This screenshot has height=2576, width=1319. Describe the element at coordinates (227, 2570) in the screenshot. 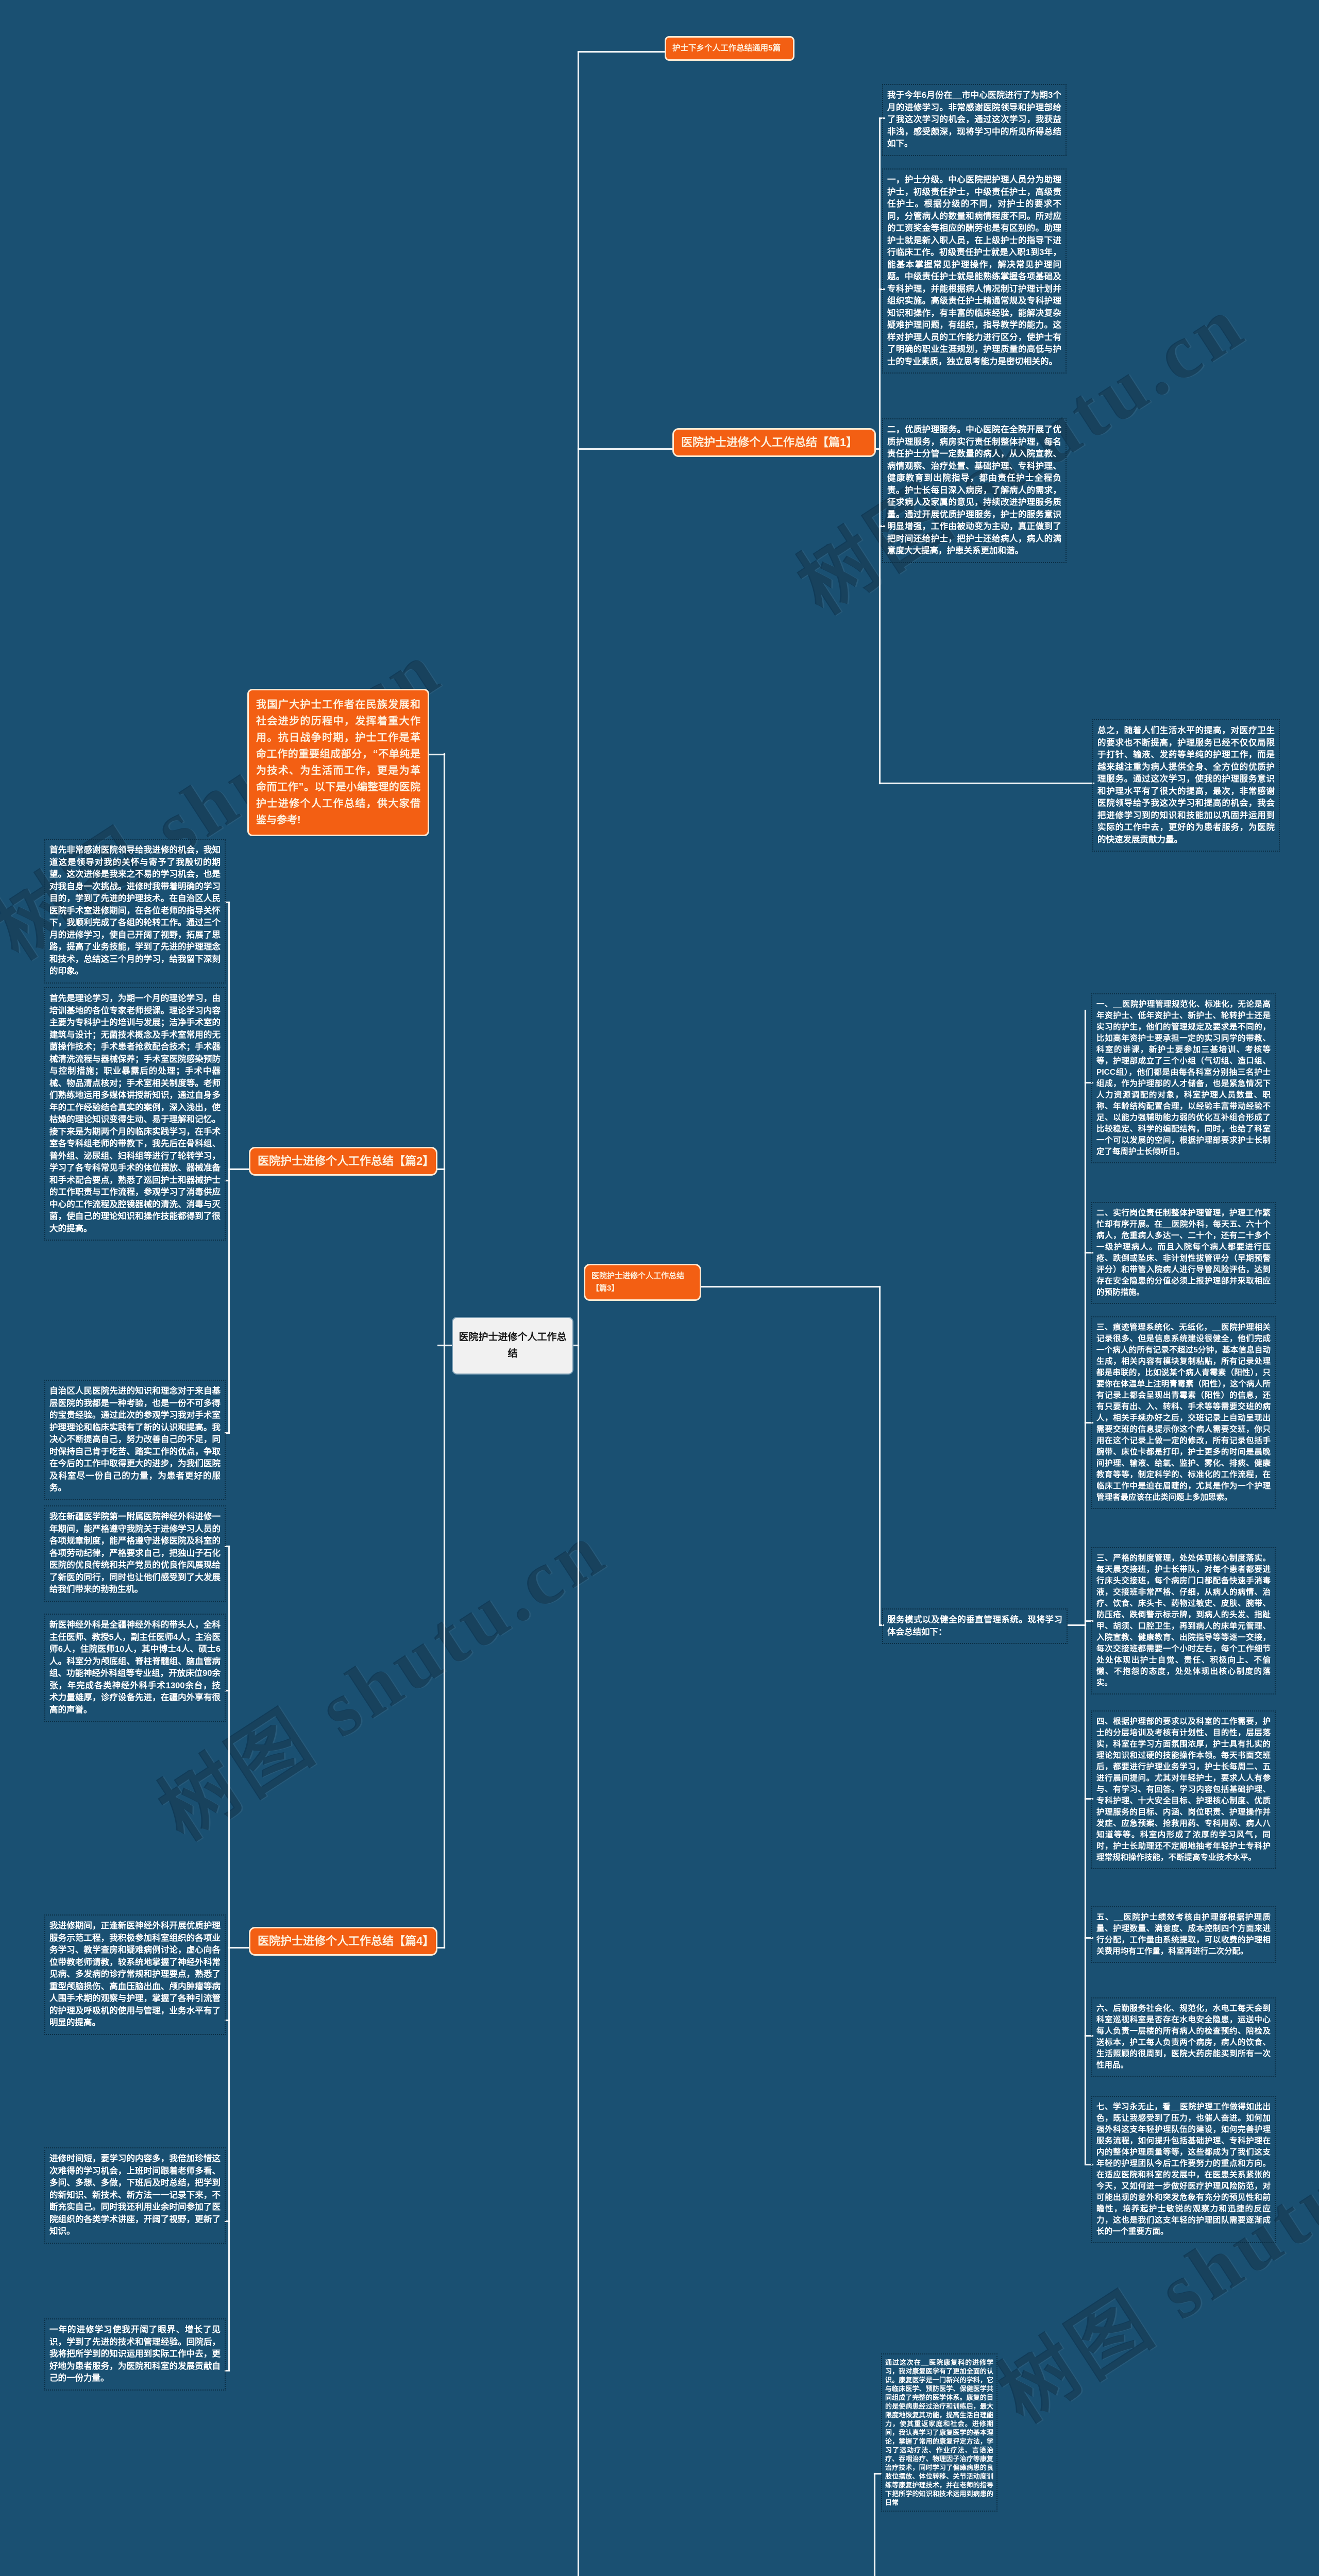

I see `watermark: 树图 shutu.cn` at that location.